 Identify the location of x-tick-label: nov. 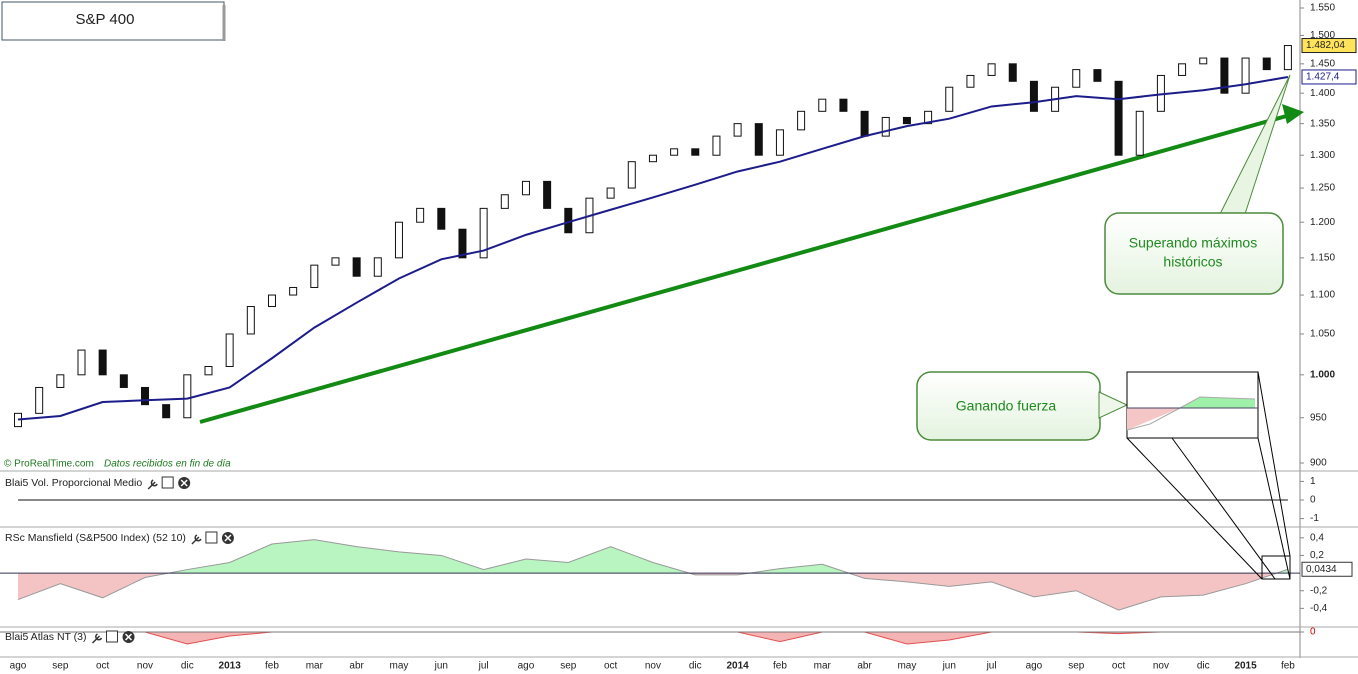
(653, 666).